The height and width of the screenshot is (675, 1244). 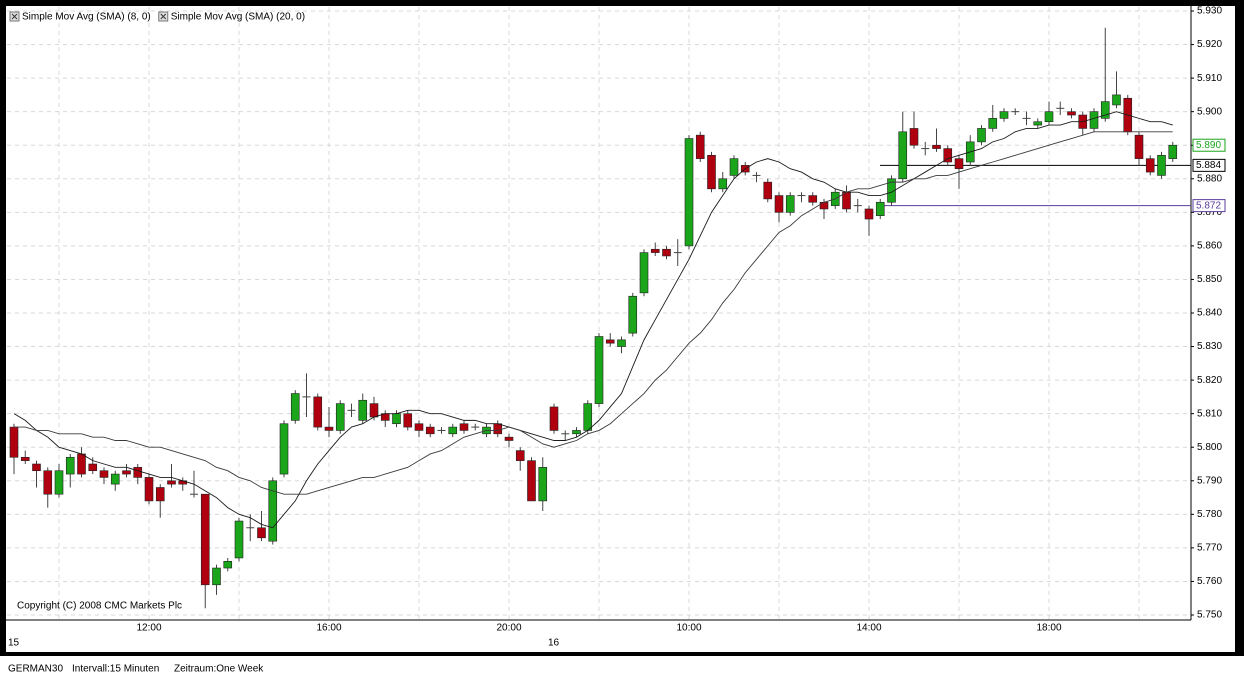 I want to click on y-tick-label: 5.860, so click(x=1209, y=246).